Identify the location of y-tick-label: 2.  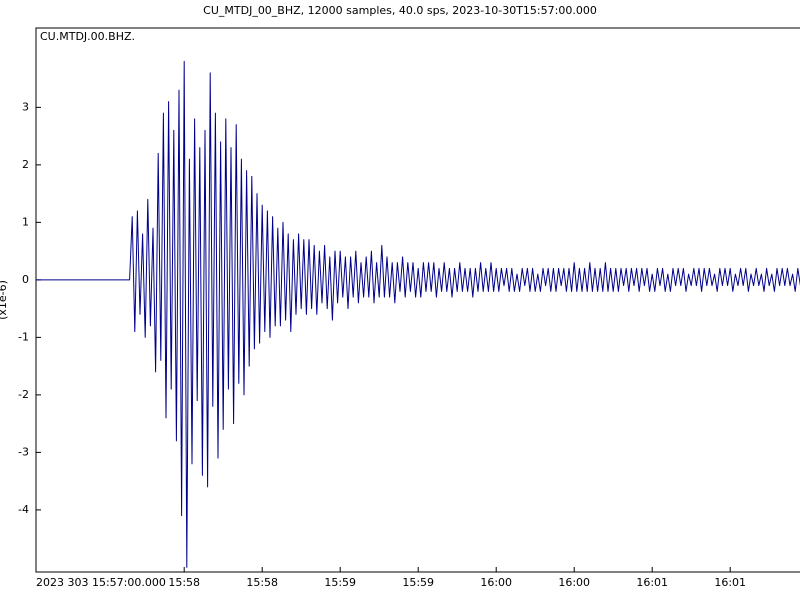
(25, 164).